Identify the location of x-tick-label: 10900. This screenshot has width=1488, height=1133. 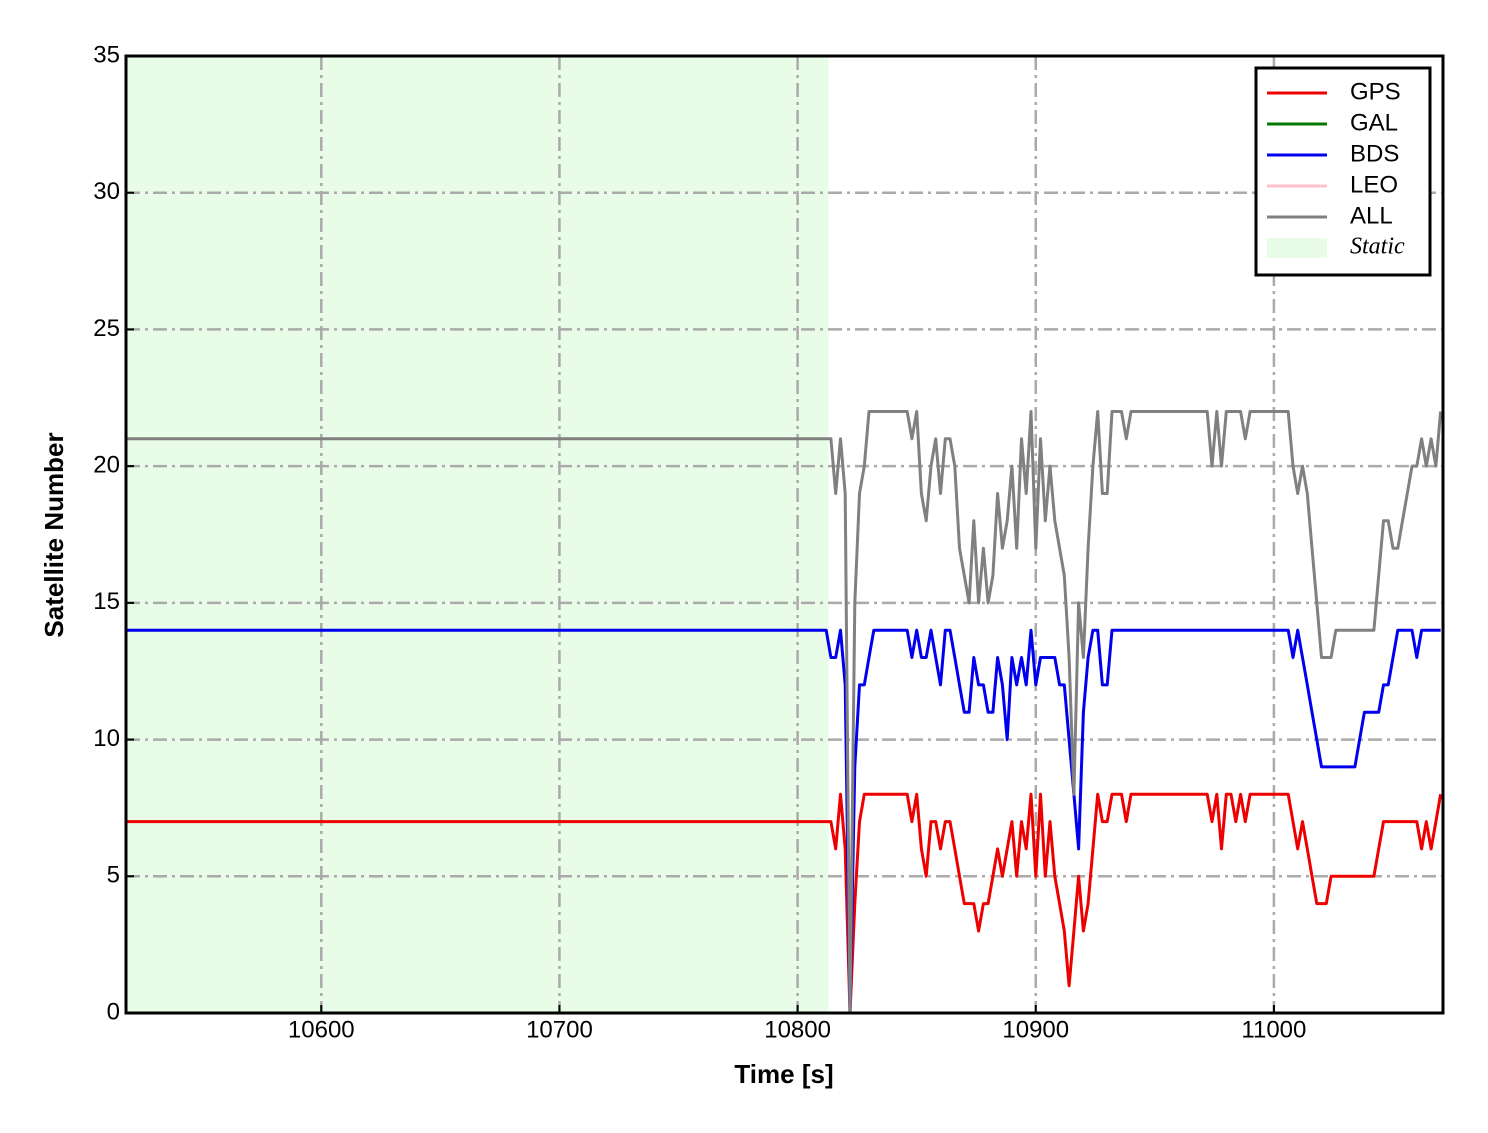
(1035, 1029).